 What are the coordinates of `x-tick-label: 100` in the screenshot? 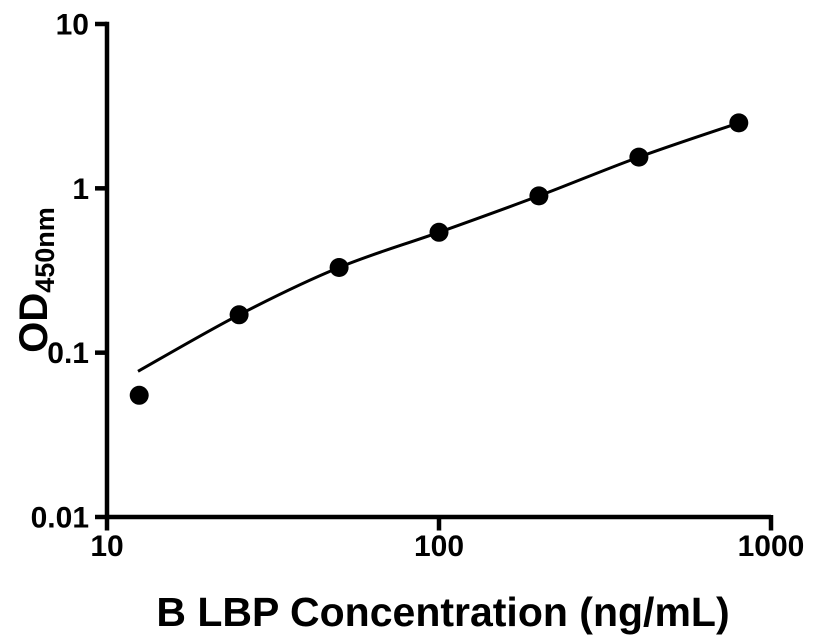 It's located at (439, 546).